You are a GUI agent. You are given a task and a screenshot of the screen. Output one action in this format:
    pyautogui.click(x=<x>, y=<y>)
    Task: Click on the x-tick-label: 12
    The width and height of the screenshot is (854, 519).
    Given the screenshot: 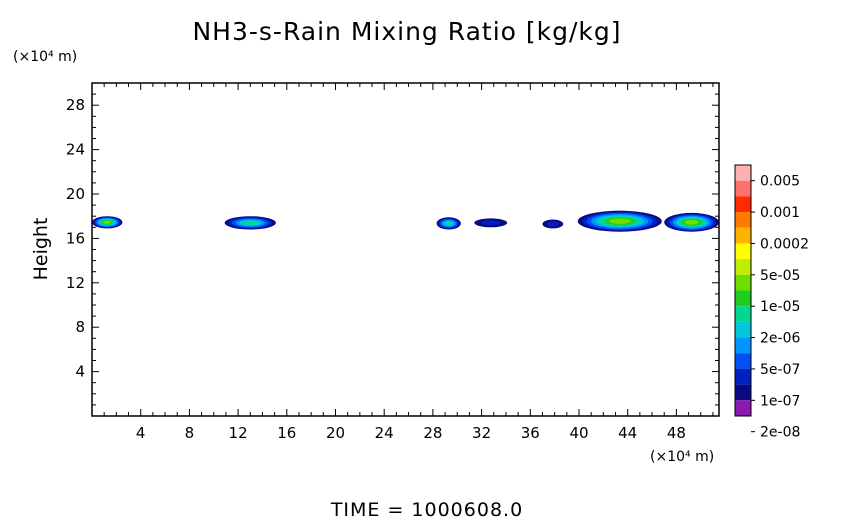 What is the action you would take?
    pyautogui.click(x=238, y=433)
    